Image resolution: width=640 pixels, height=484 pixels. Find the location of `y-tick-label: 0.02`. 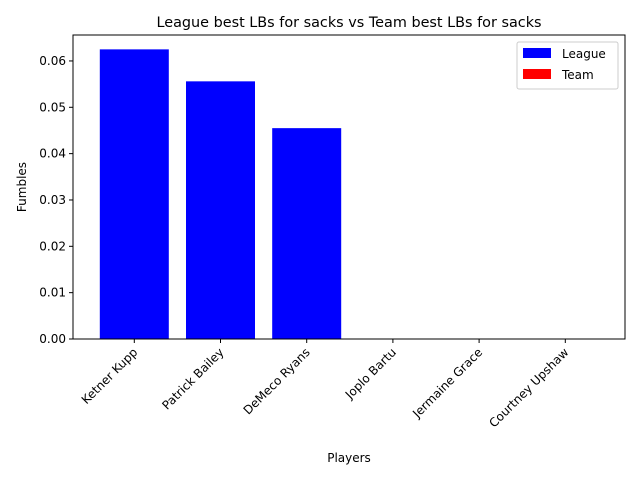

y-tick-label: 0.02 is located at coordinates (52, 246).